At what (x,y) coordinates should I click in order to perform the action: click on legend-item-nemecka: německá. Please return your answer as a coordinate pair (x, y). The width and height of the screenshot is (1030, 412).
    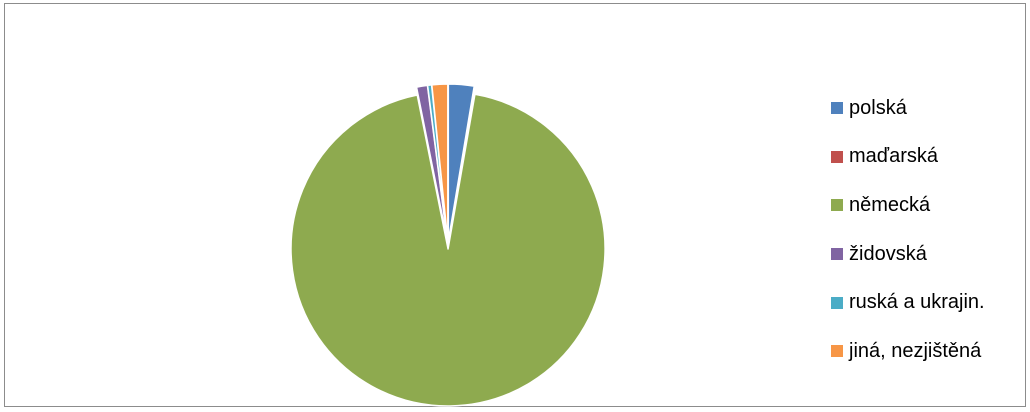
    Looking at the image, I should click on (908, 205).